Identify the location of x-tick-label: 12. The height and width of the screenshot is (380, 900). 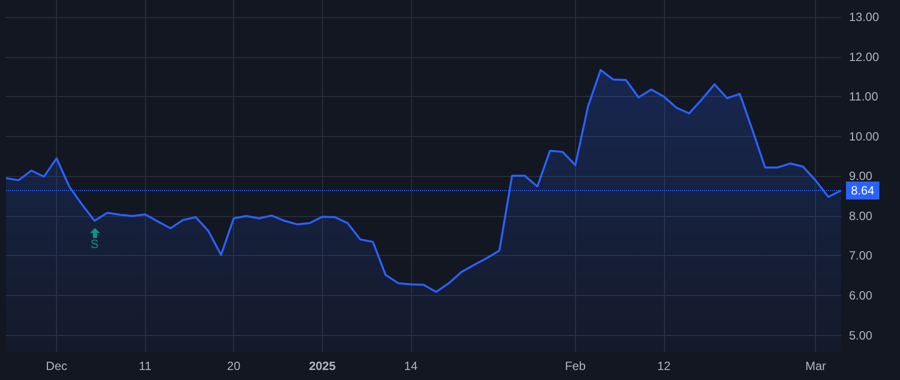
(664, 366).